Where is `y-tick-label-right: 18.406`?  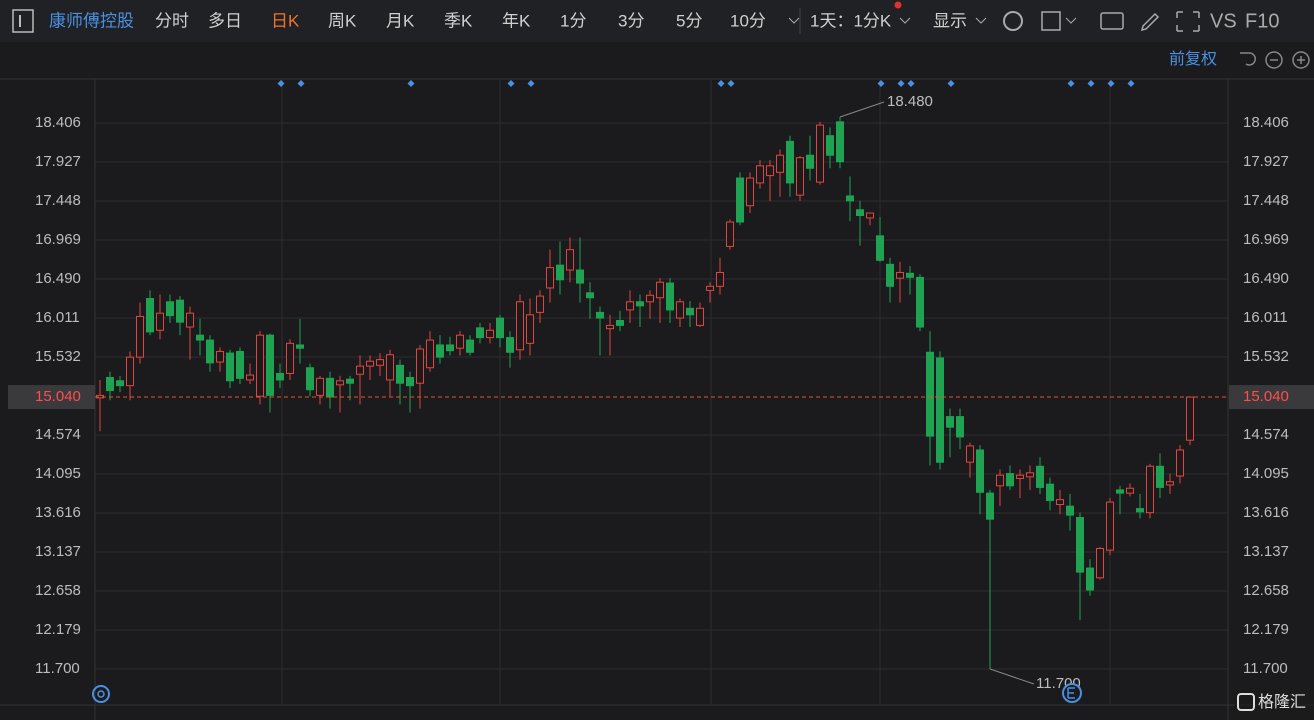 y-tick-label-right: 18.406 is located at coordinates (1266, 122).